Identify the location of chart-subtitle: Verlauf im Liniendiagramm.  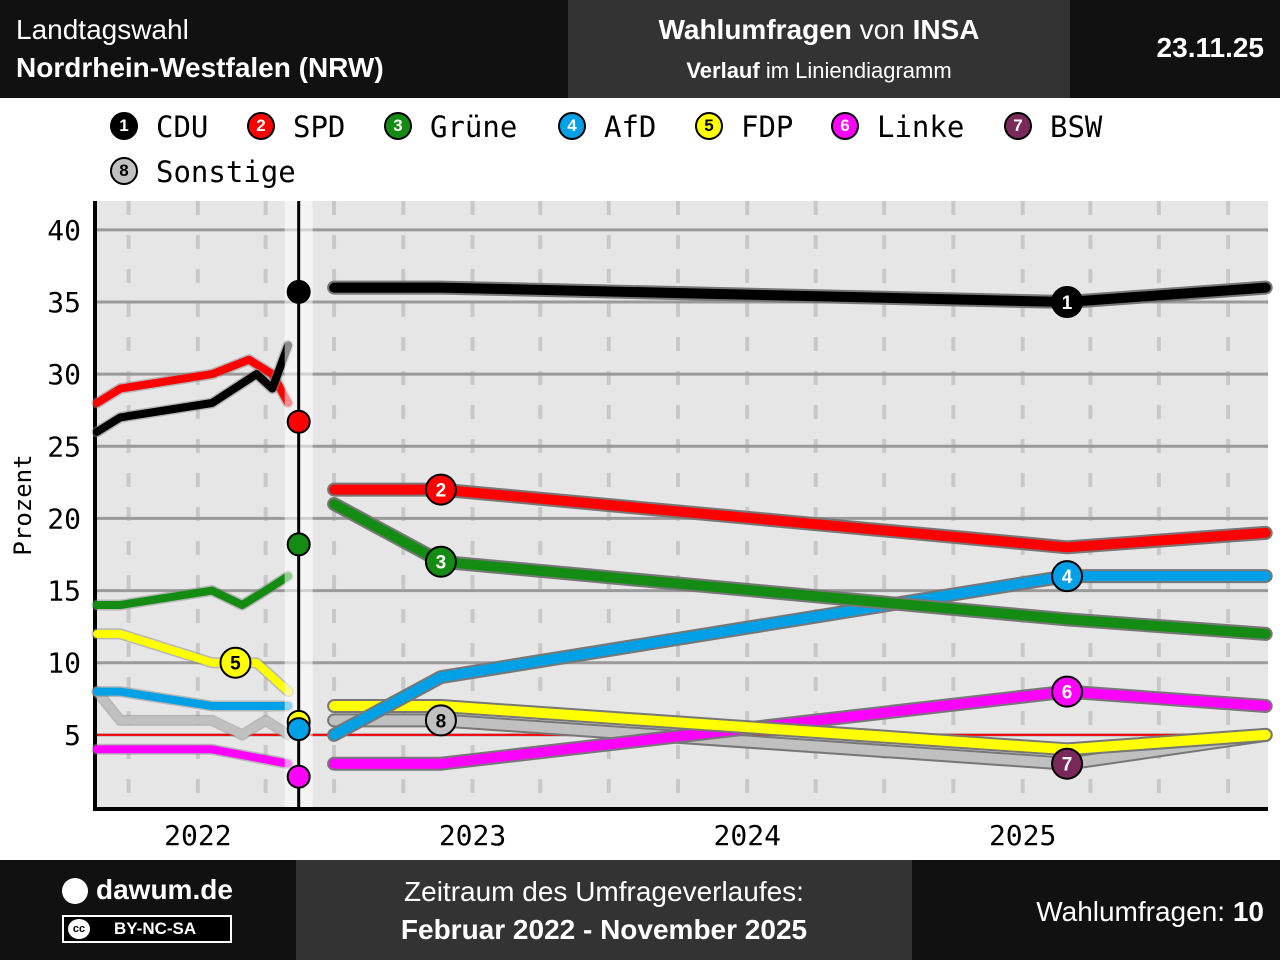
(819, 71).